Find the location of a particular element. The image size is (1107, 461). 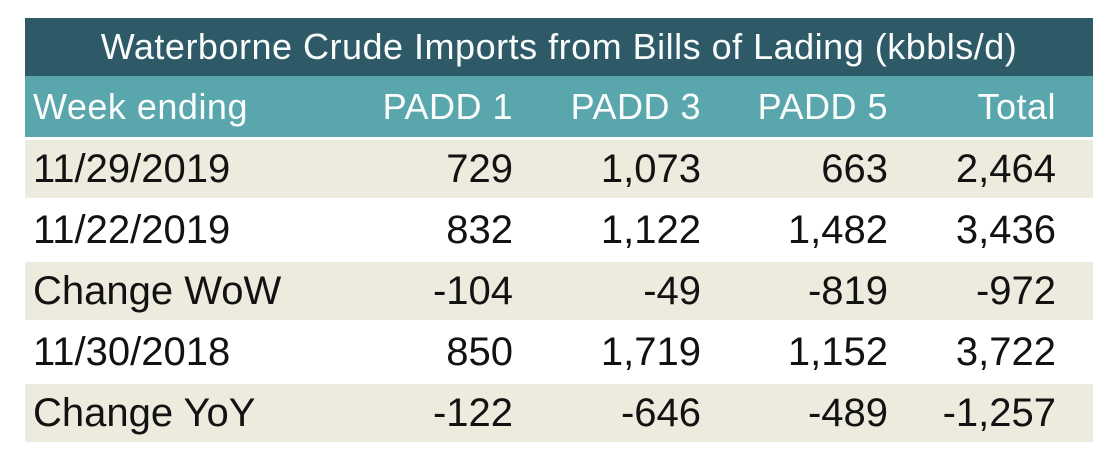

table-row-change-yoy: Change YoY -122 -646 -489 -1,257 is located at coordinates (559, 411).